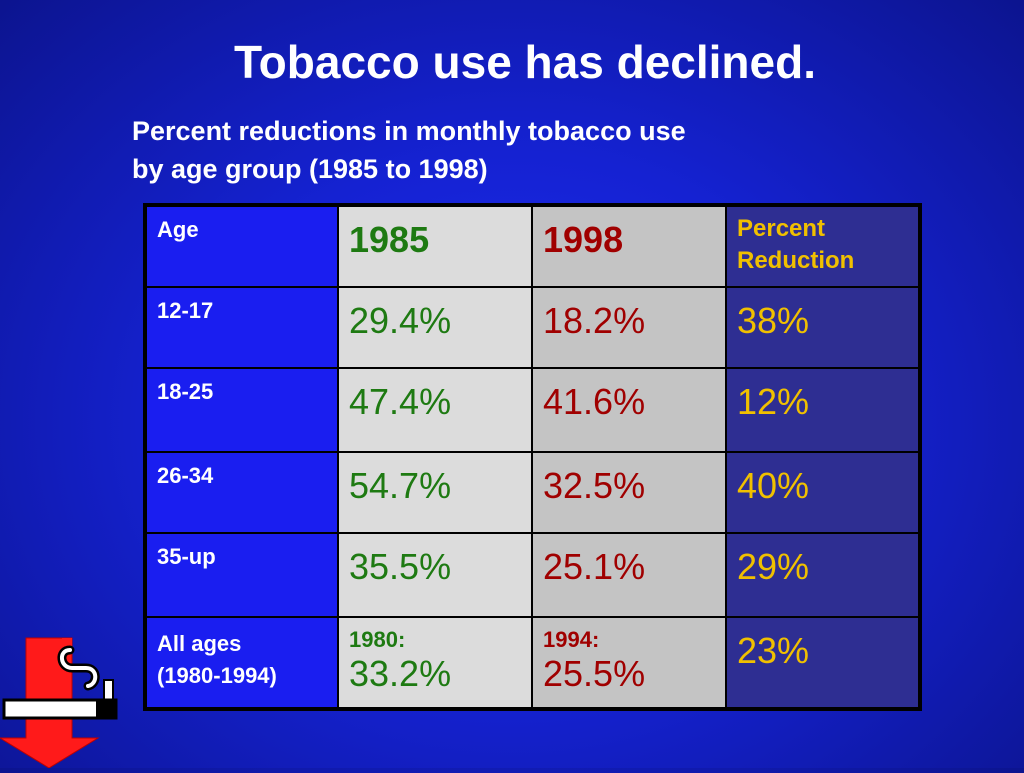  Describe the element at coordinates (435, 492) in the screenshot. I see `value-1985-cell: 54.7%` at that location.